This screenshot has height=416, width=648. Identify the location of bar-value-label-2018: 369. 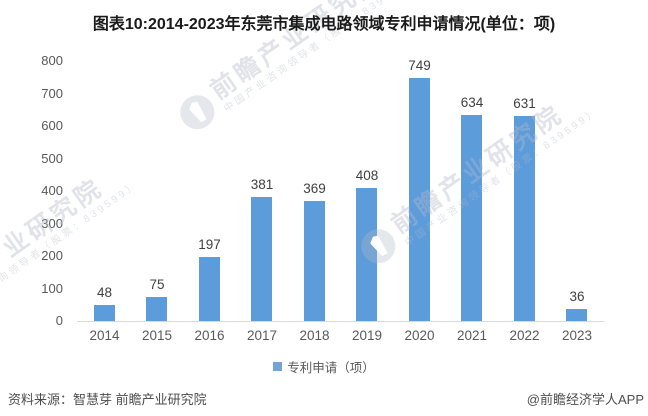
(314, 189).